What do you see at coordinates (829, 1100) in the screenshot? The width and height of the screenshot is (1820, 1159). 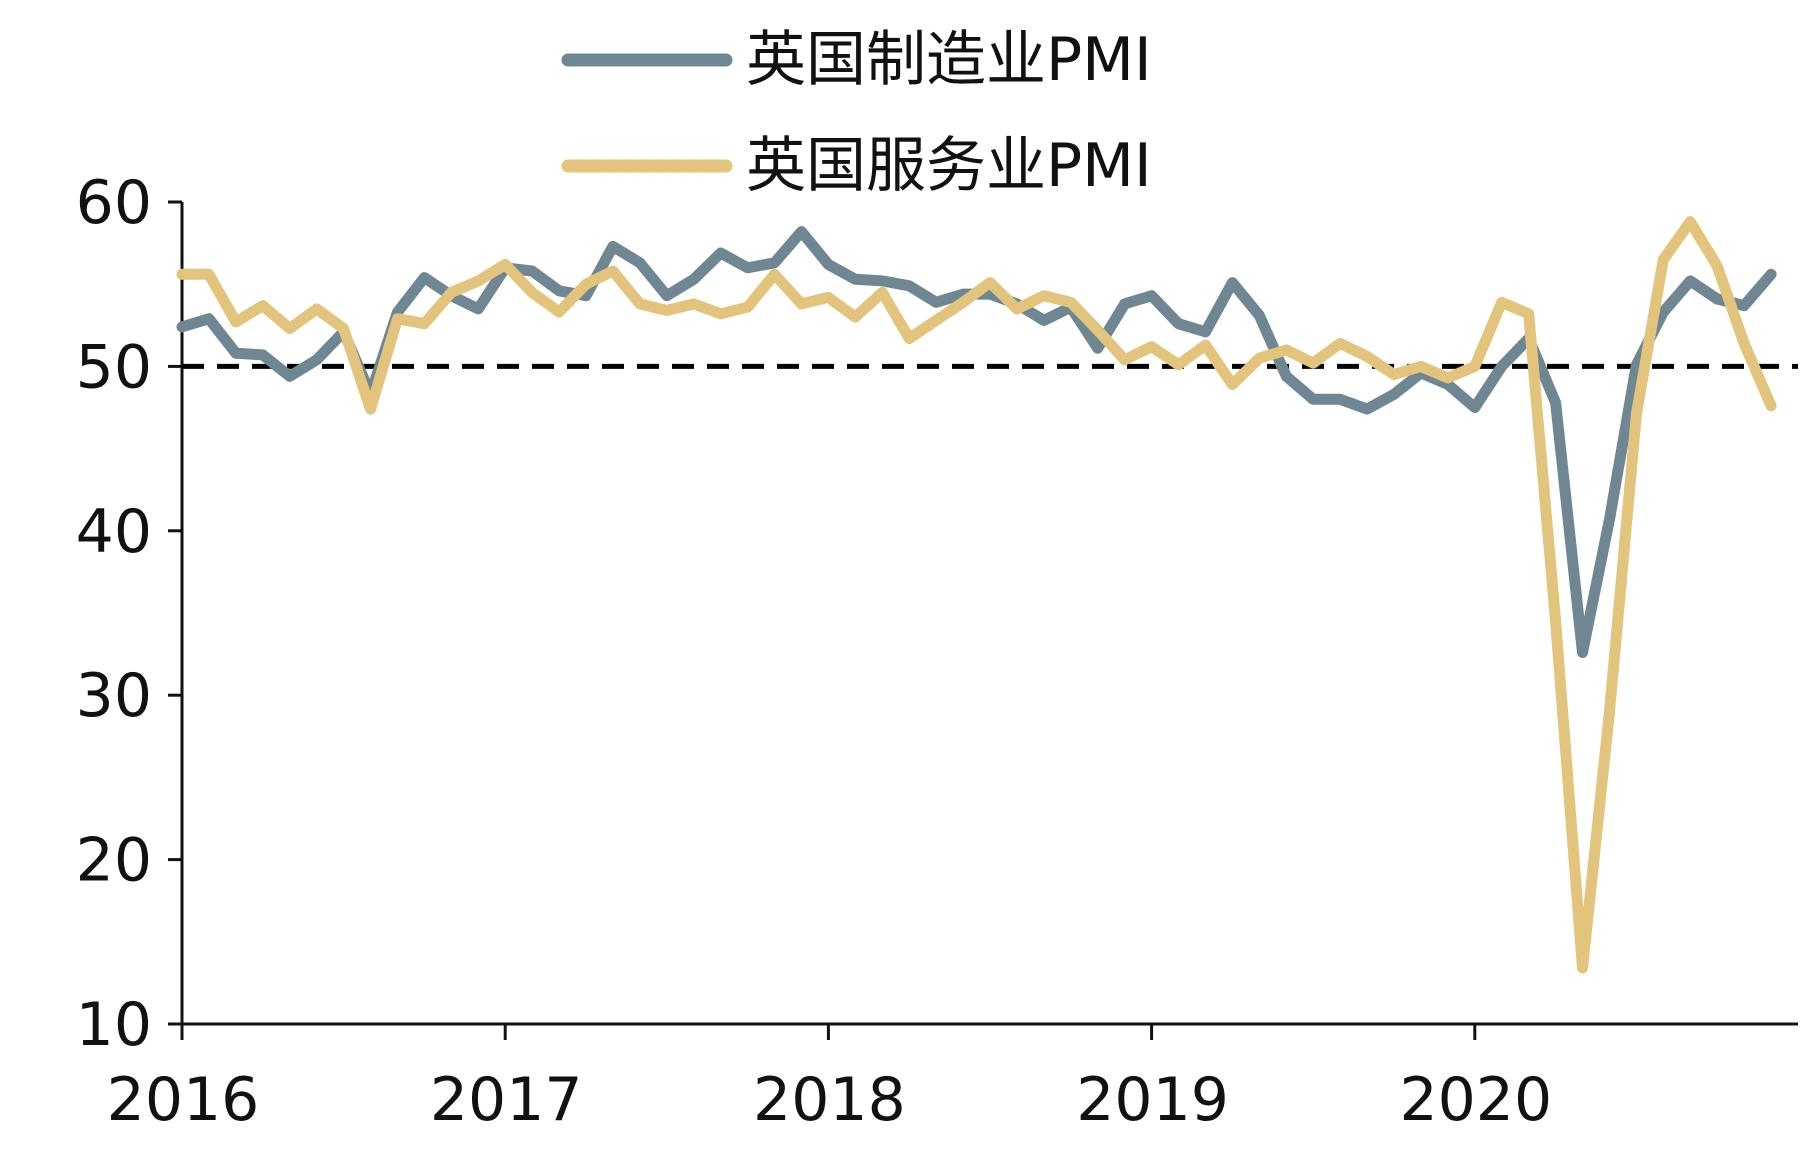 I see `x-tick-label: 2018` at bounding box center [829, 1100].